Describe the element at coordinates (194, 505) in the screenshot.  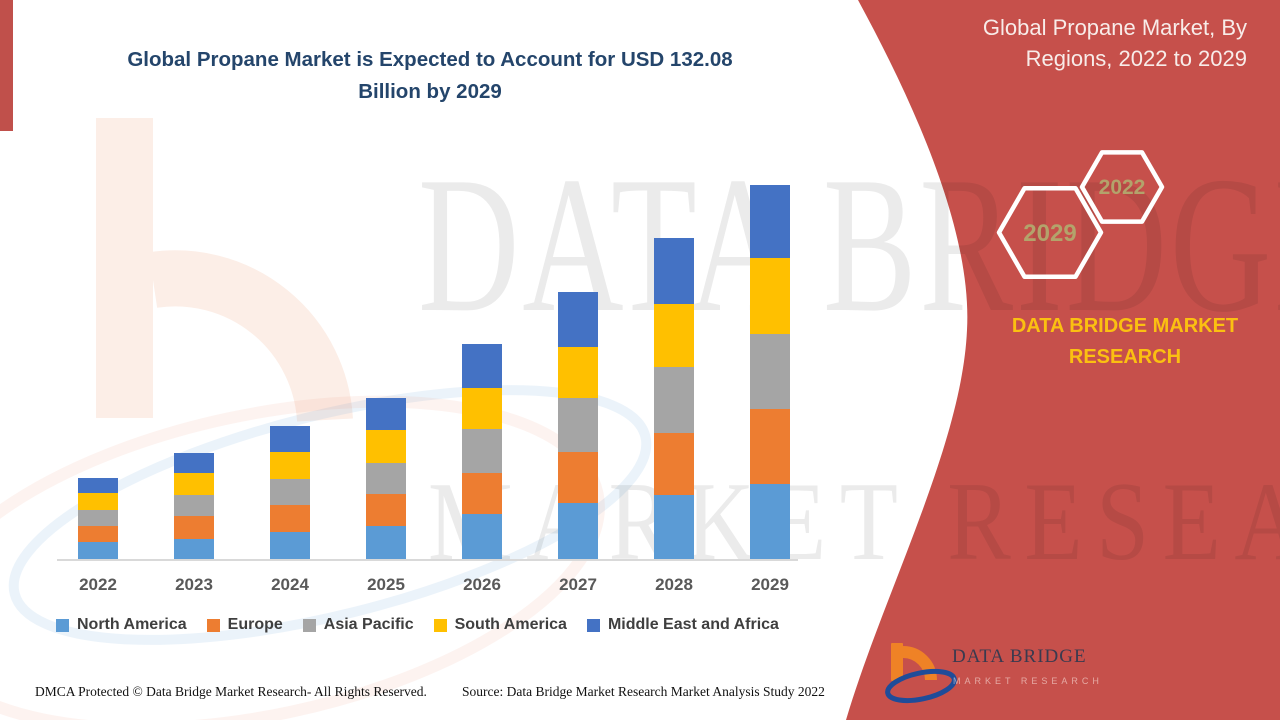
I see `bar-2023-asia-pacific` at that location.